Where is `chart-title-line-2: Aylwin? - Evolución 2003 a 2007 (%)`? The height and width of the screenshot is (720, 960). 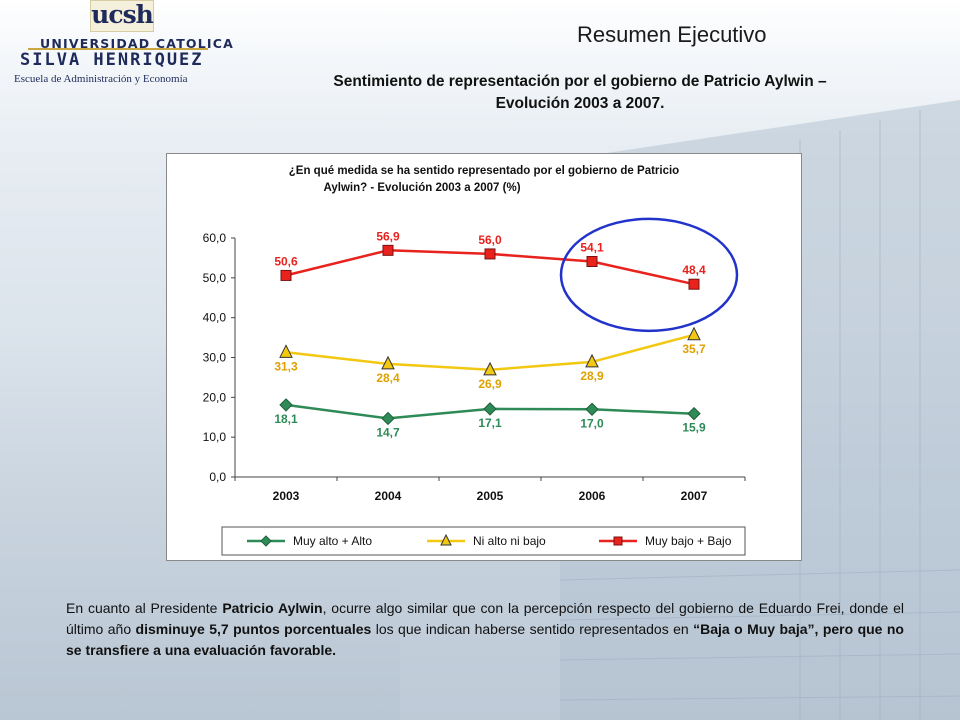
chart-title-line-2: Aylwin? - Evolución 2003 a 2007 (%) is located at coordinates (421, 188).